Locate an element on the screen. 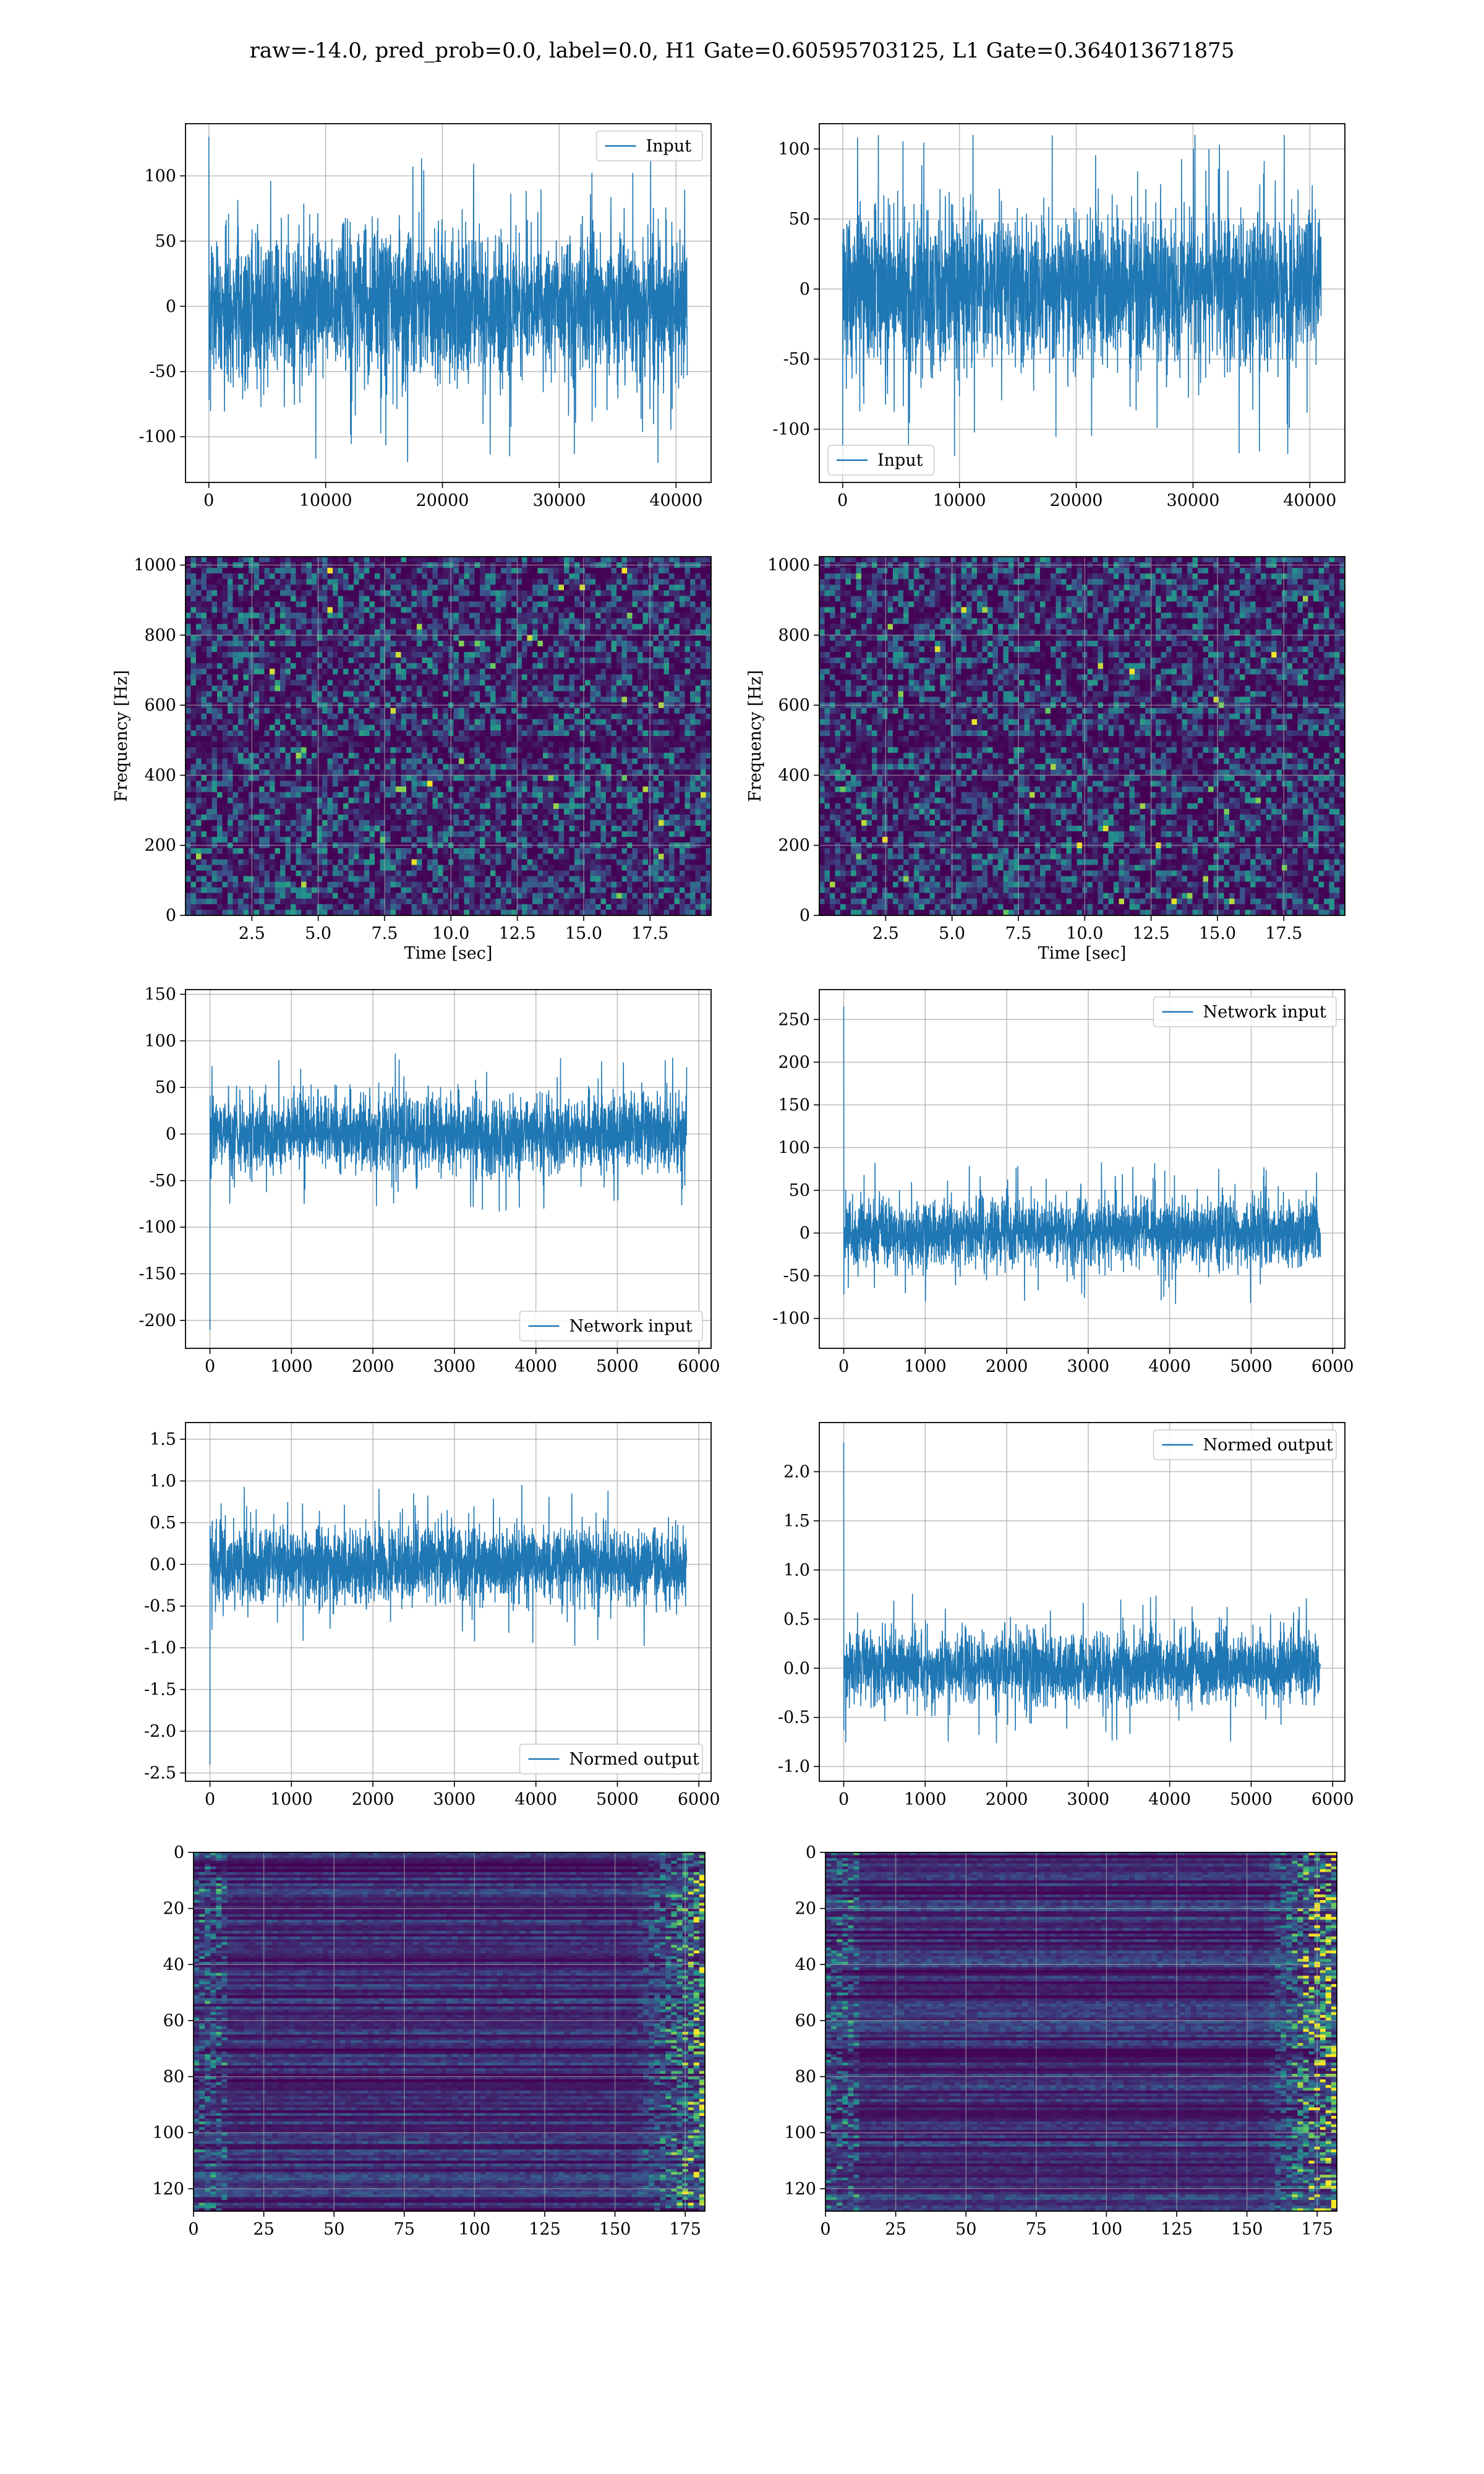 This screenshot has height=2474, width=1484. l1-spectrogram-grid is located at coordinates (1082, 736).